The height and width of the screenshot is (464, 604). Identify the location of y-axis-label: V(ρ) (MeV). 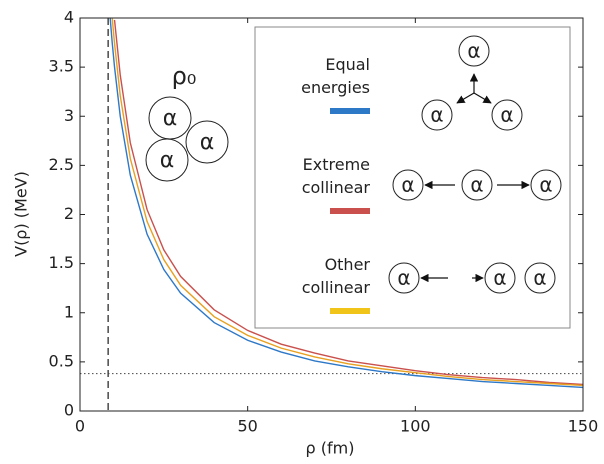
(21, 214).